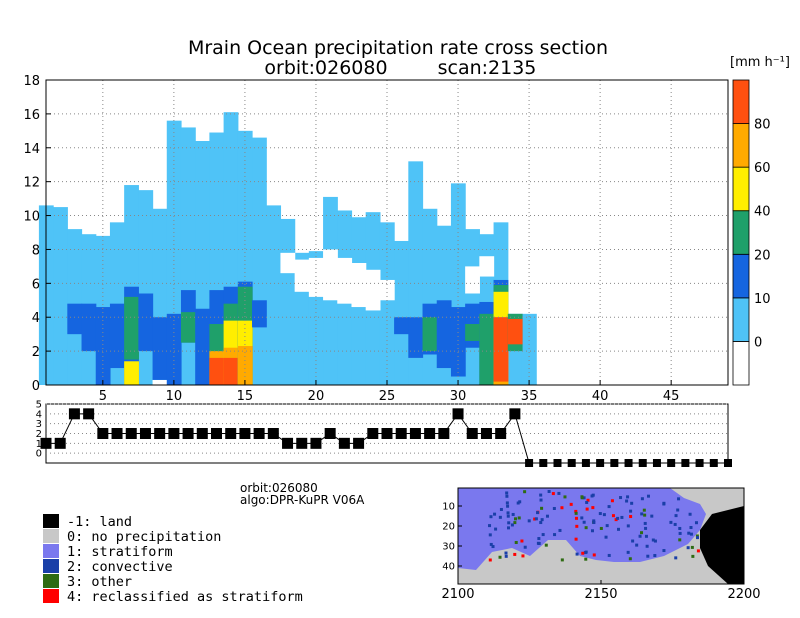 This screenshot has width=800, height=618. I want to click on x-tick-label-30: 30, so click(458, 396).